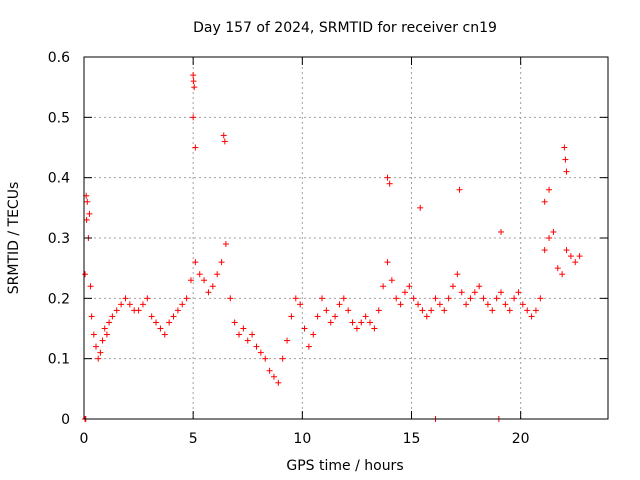 The height and width of the screenshot is (480, 640). Describe the element at coordinates (84, 439) in the screenshot. I see `x-tick-label: 0` at that location.